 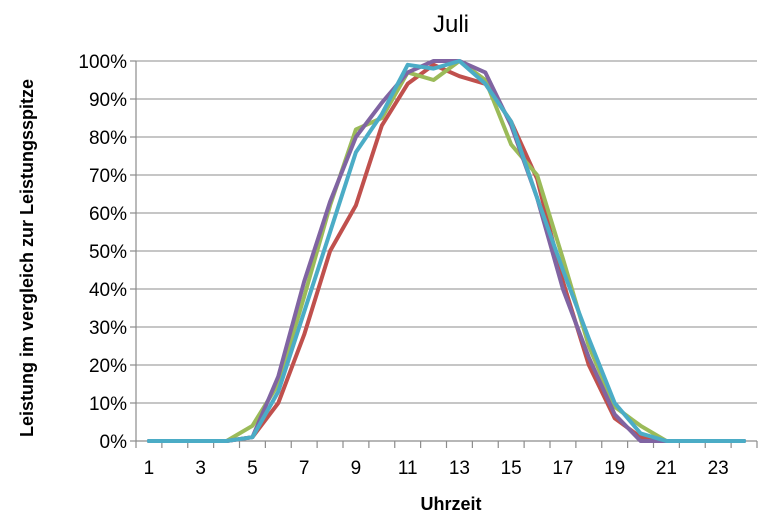 What do you see at coordinates (356, 468) in the screenshot?
I see `x-tick-label: 9` at bounding box center [356, 468].